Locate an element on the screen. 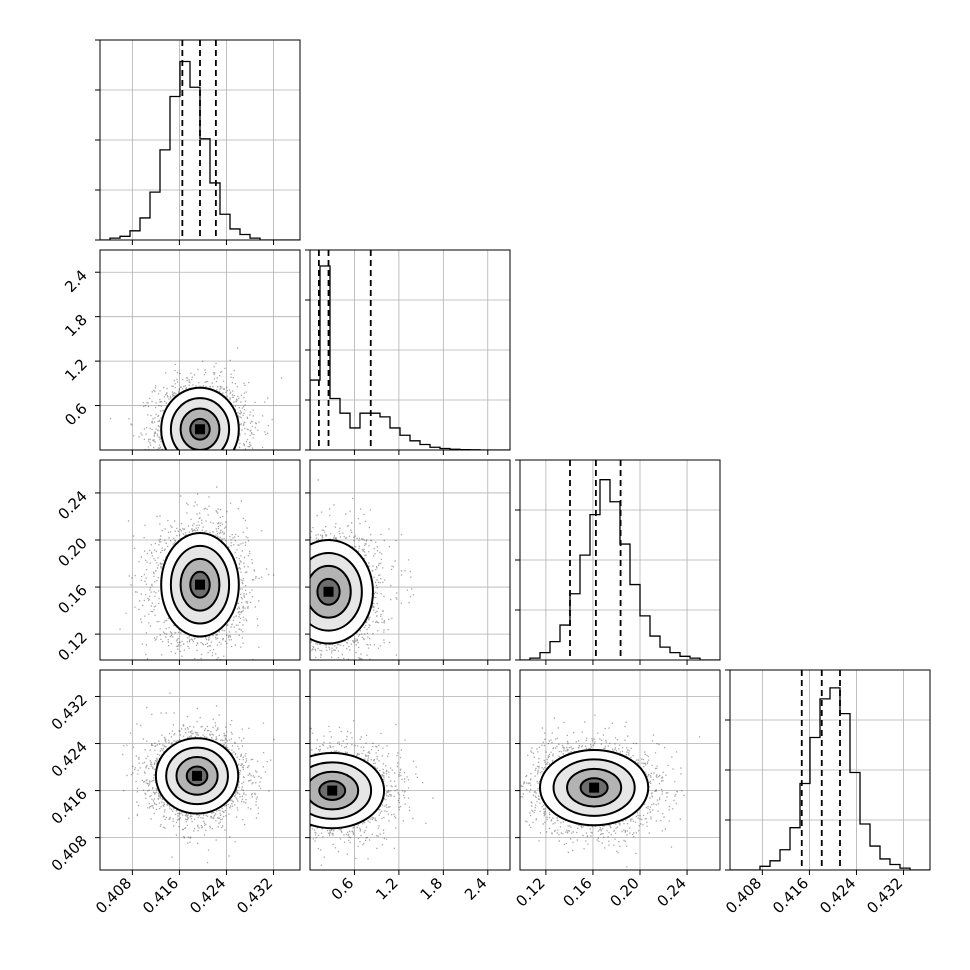 The image size is (970, 970). x-tick-label: 0.24 is located at coordinates (672, 892).